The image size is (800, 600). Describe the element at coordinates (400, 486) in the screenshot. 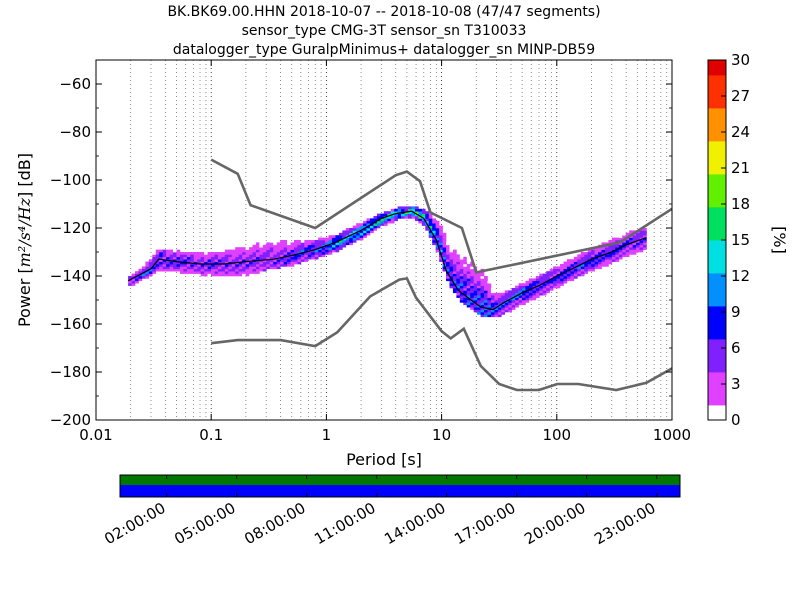

I see `coverage-frame` at that location.